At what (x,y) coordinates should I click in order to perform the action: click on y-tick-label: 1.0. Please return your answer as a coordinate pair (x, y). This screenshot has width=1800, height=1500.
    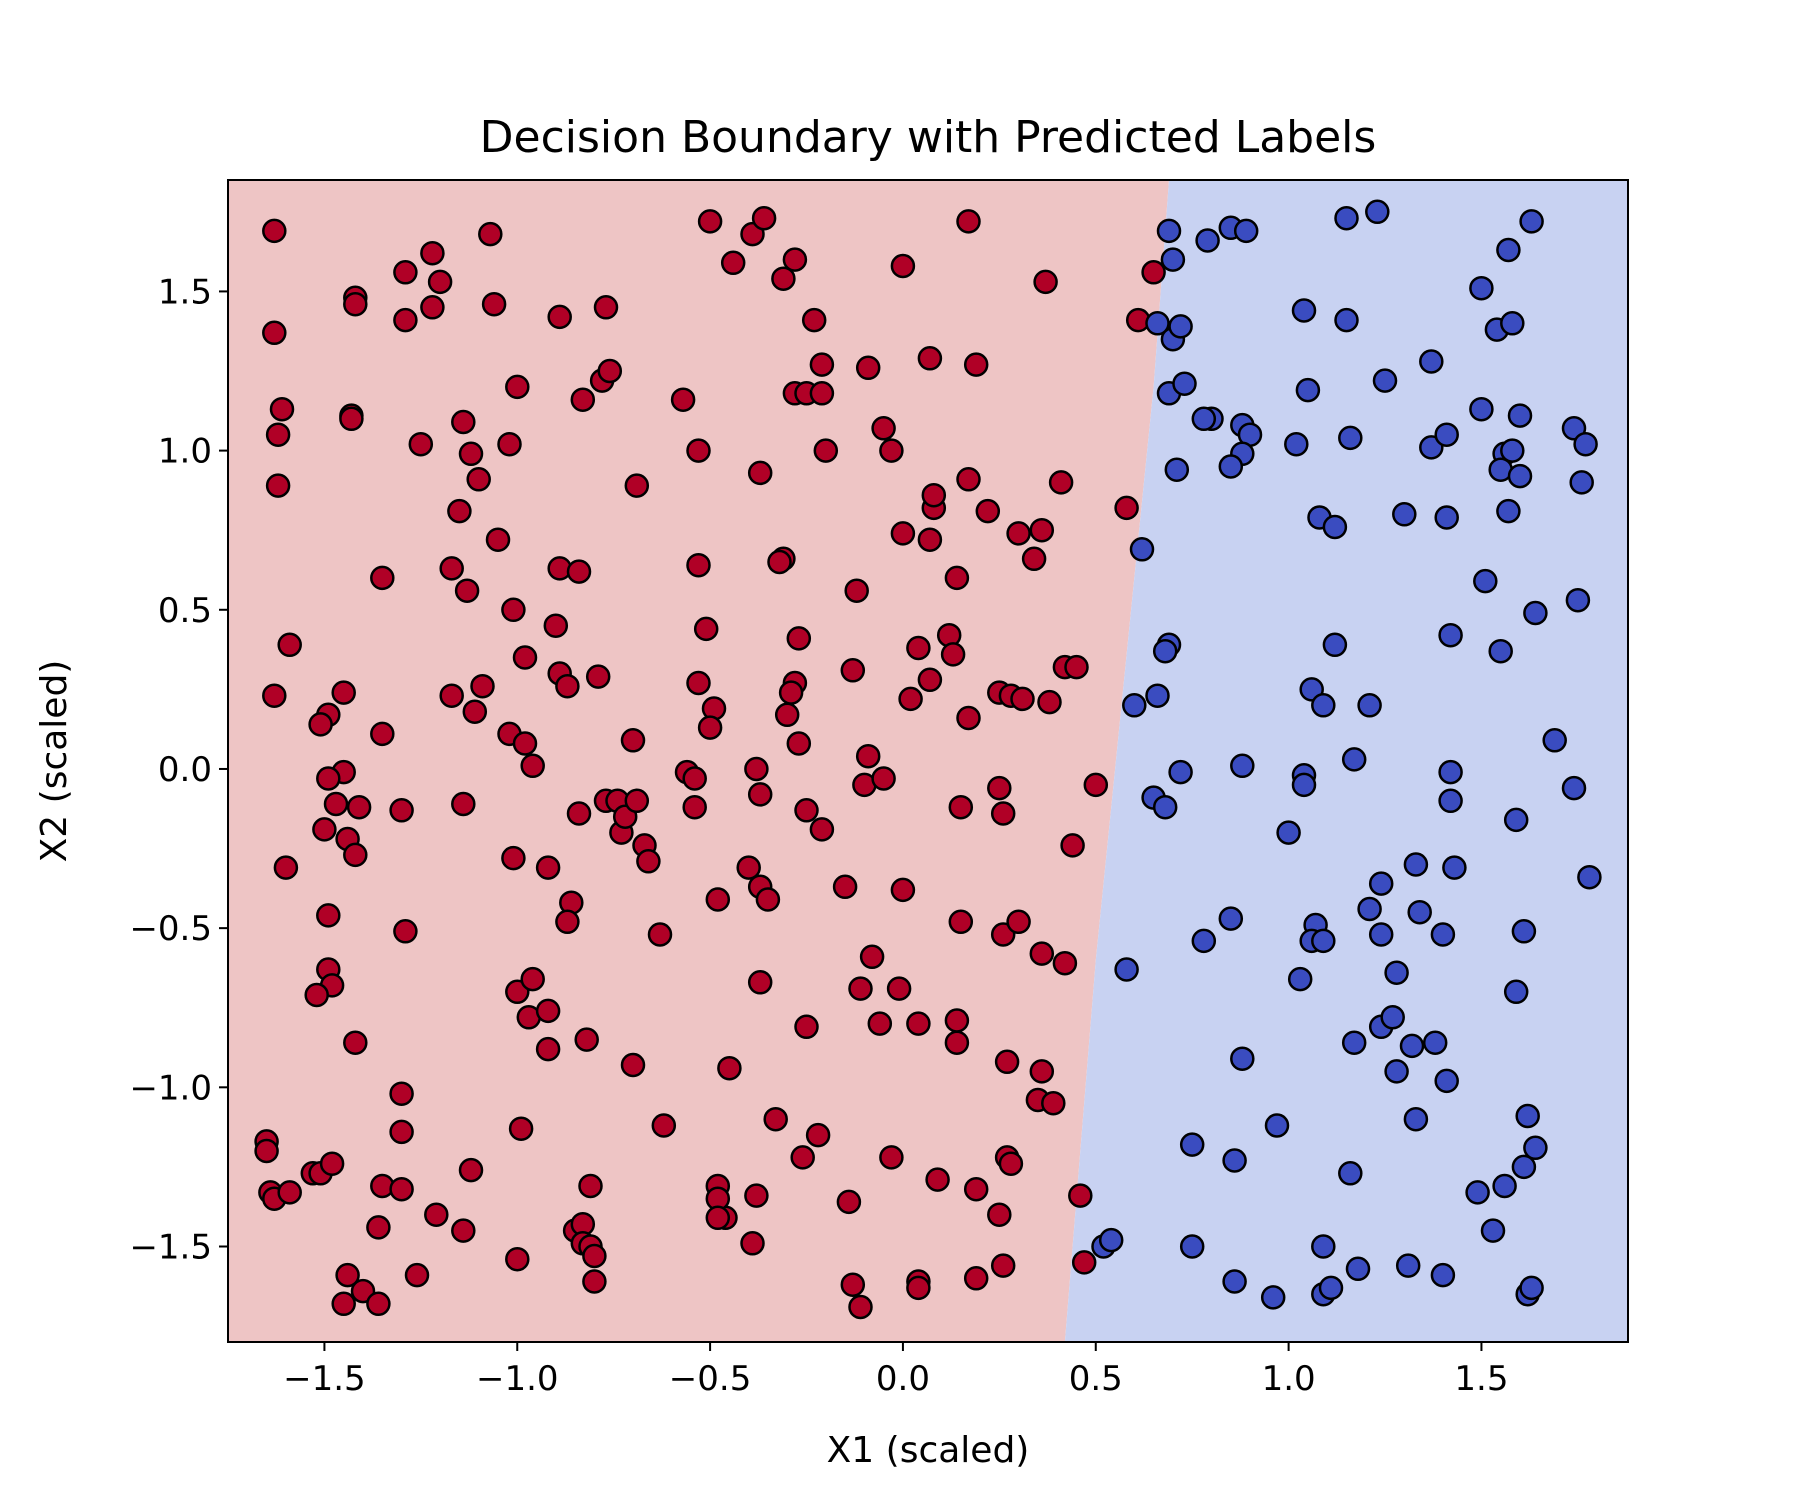
    Looking at the image, I should click on (185, 452).